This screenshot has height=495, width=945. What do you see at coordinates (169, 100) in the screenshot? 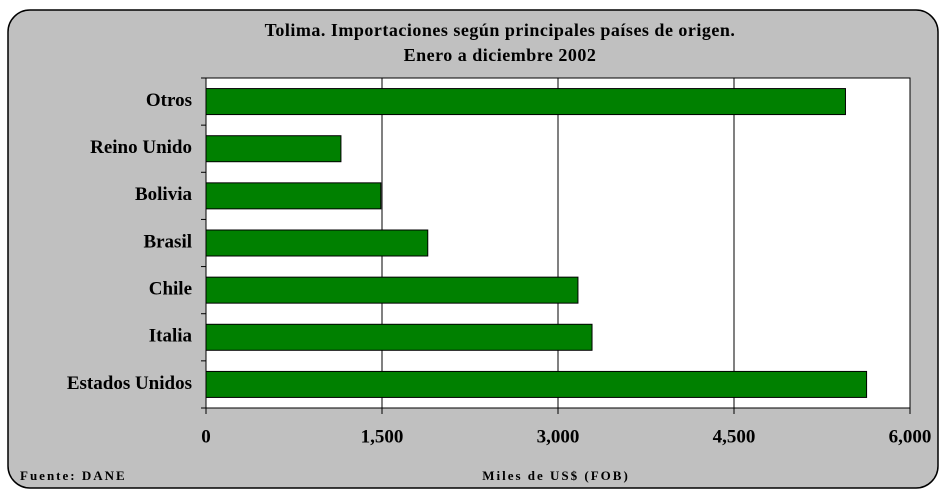
I see `y-tick-label: Otros` at bounding box center [169, 100].